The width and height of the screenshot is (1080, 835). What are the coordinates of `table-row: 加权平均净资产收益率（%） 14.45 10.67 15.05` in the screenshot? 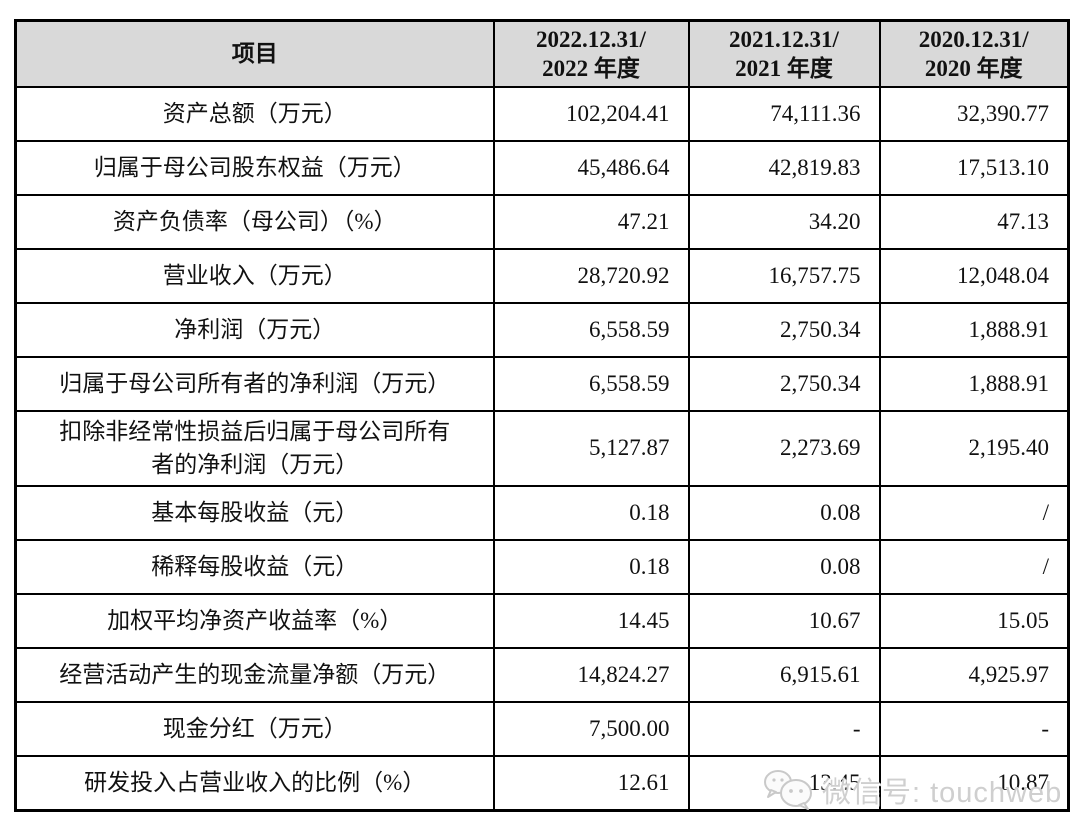 It's located at (542, 620).